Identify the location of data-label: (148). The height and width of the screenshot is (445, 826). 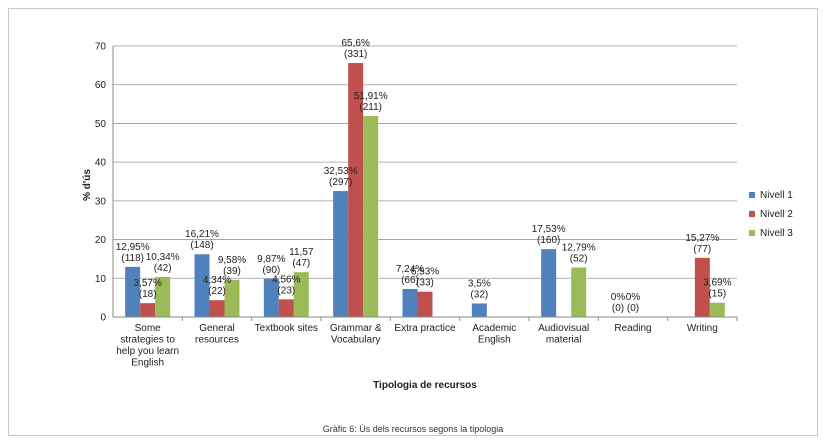
(201, 245).